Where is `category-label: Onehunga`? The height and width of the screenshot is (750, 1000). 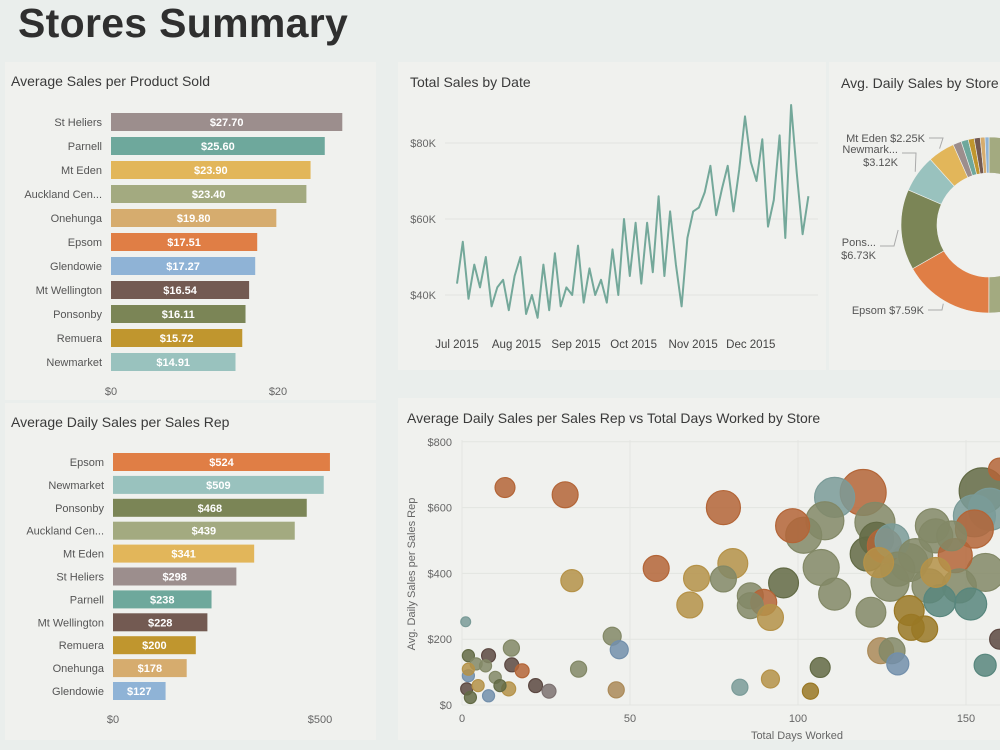 category-label: Onehunga is located at coordinates (79, 669).